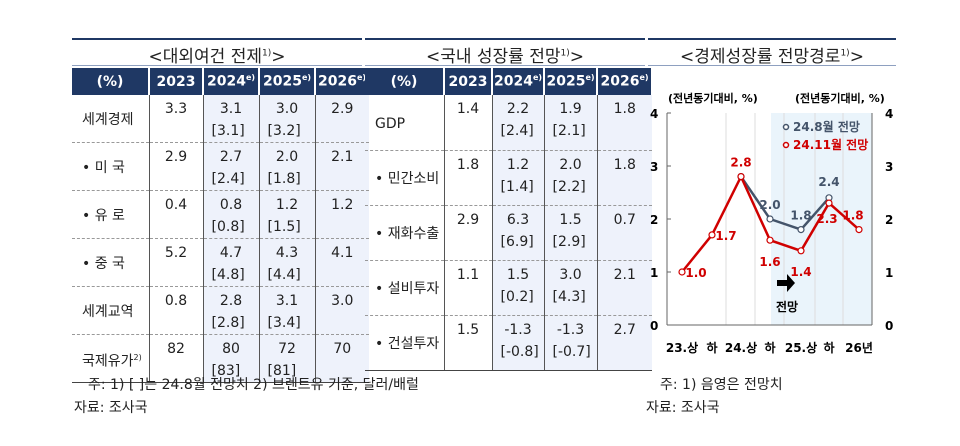 The image size is (960, 446). I want to click on current-forecast: 4.3, so click(287, 253).